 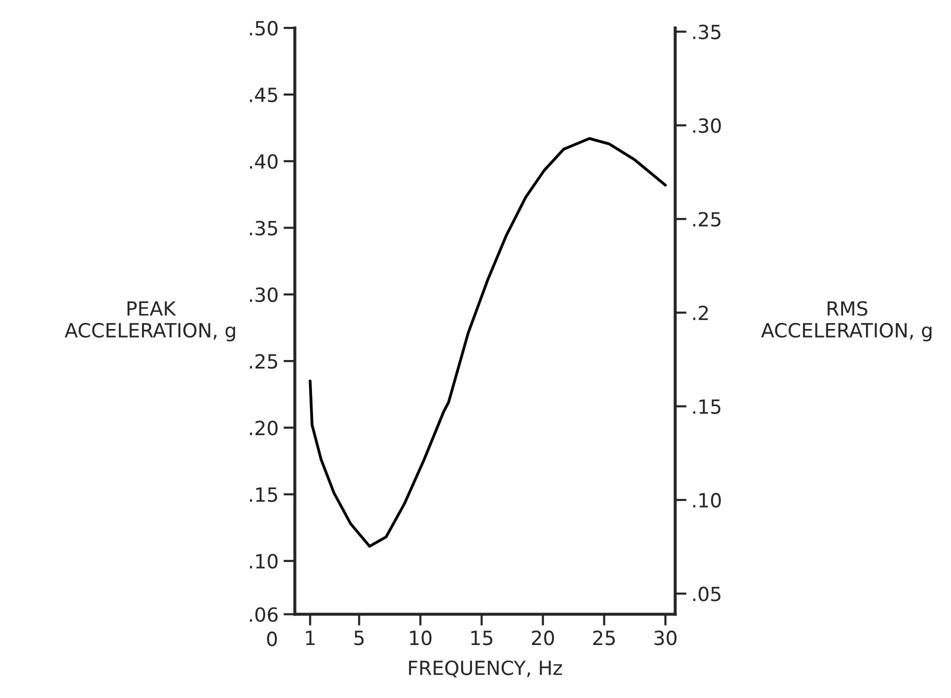 I want to click on x-tick-label: 30, so click(x=665, y=638).